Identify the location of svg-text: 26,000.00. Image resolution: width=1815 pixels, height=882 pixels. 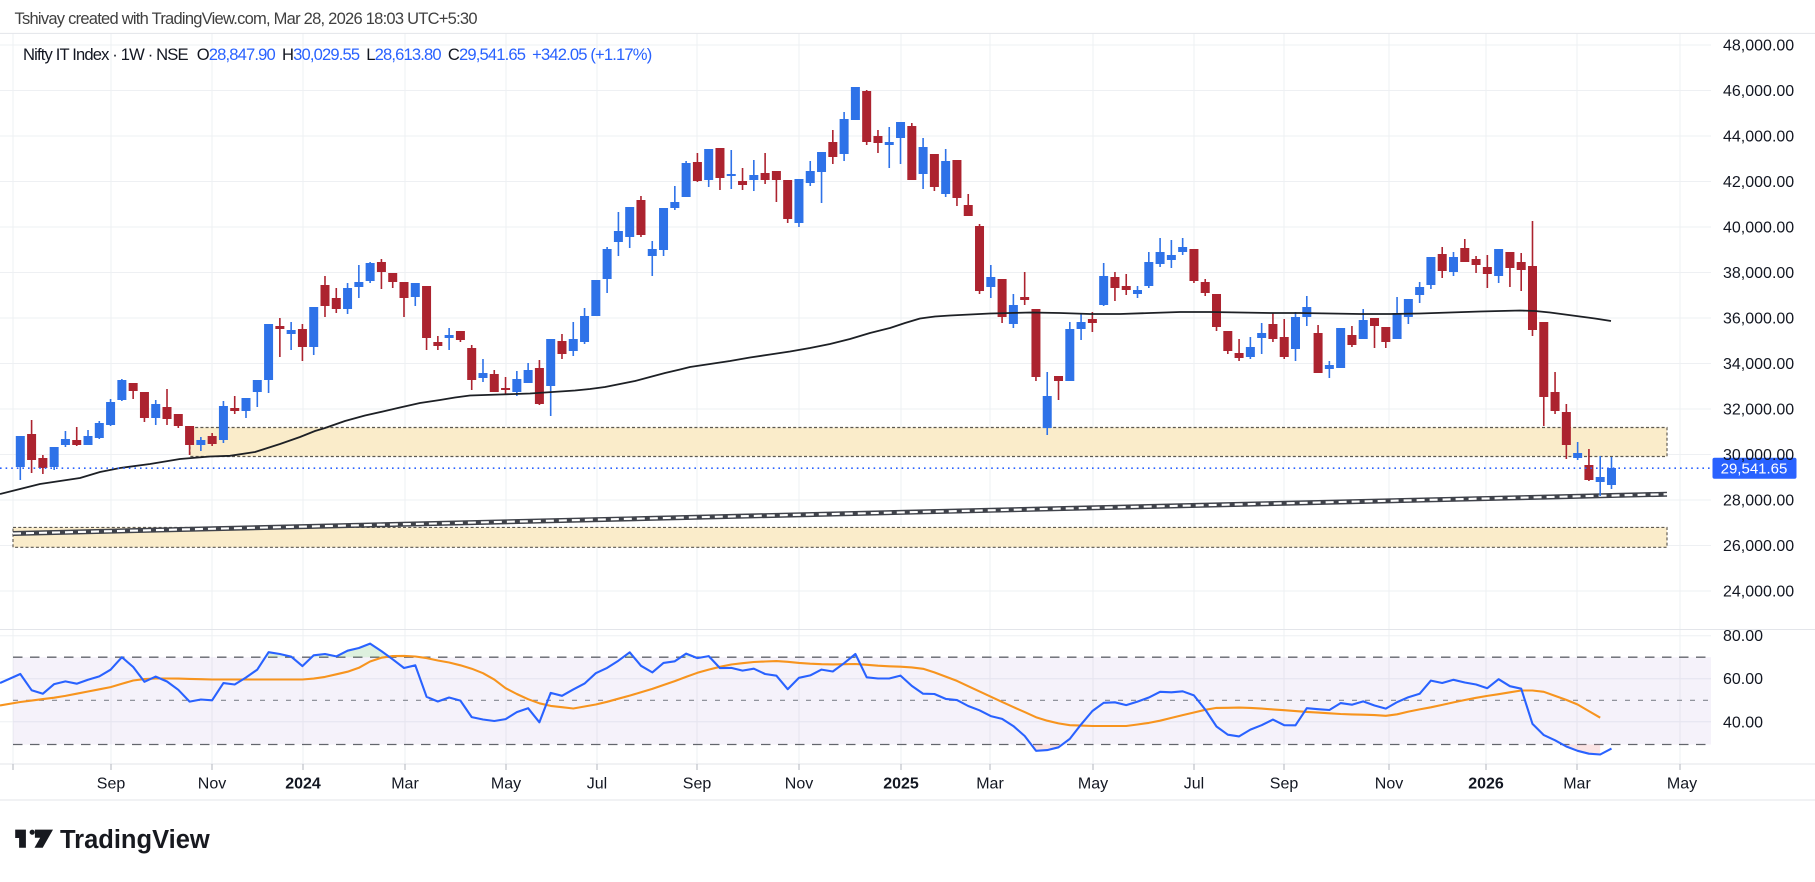
(1758, 546).